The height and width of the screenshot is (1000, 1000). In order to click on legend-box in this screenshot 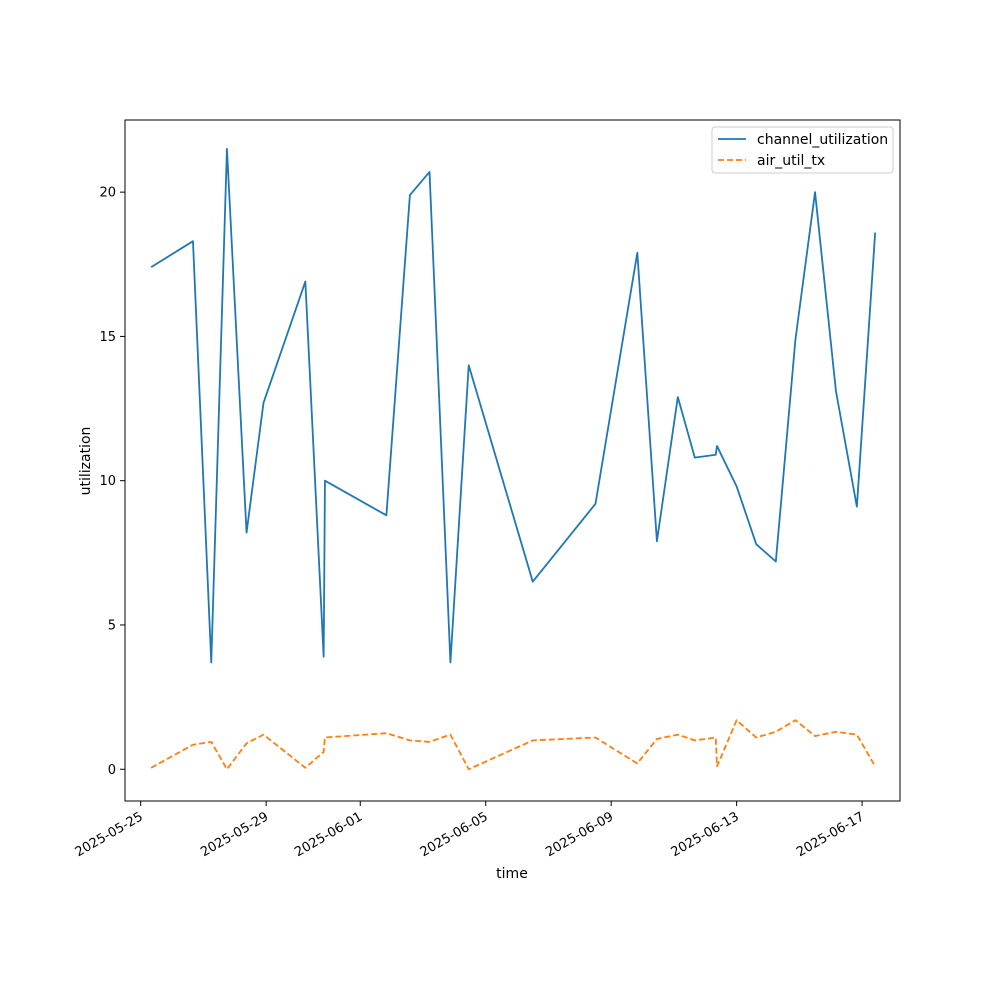, I will do `click(802, 150)`.